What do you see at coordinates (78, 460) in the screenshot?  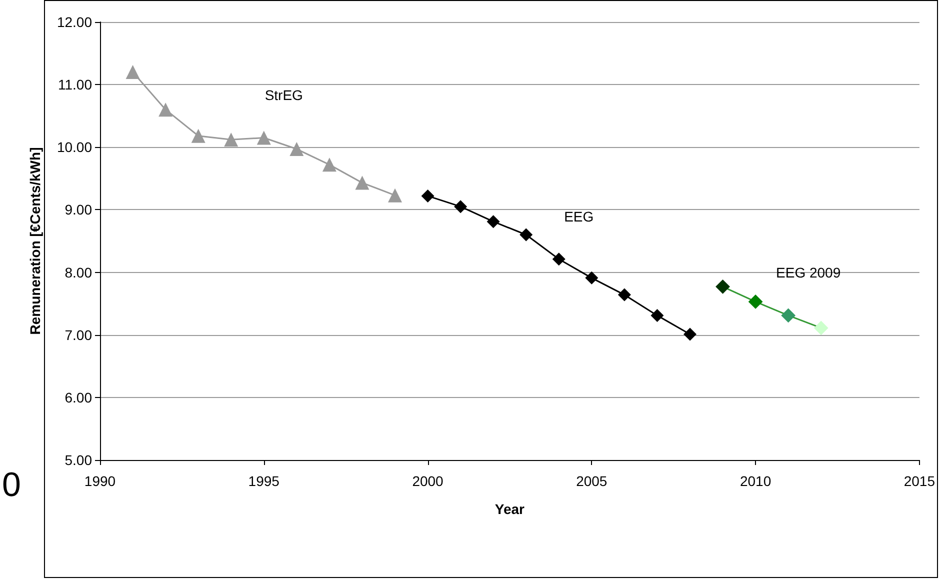 I see `y-tick-label: 5.00` at bounding box center [78, 460].